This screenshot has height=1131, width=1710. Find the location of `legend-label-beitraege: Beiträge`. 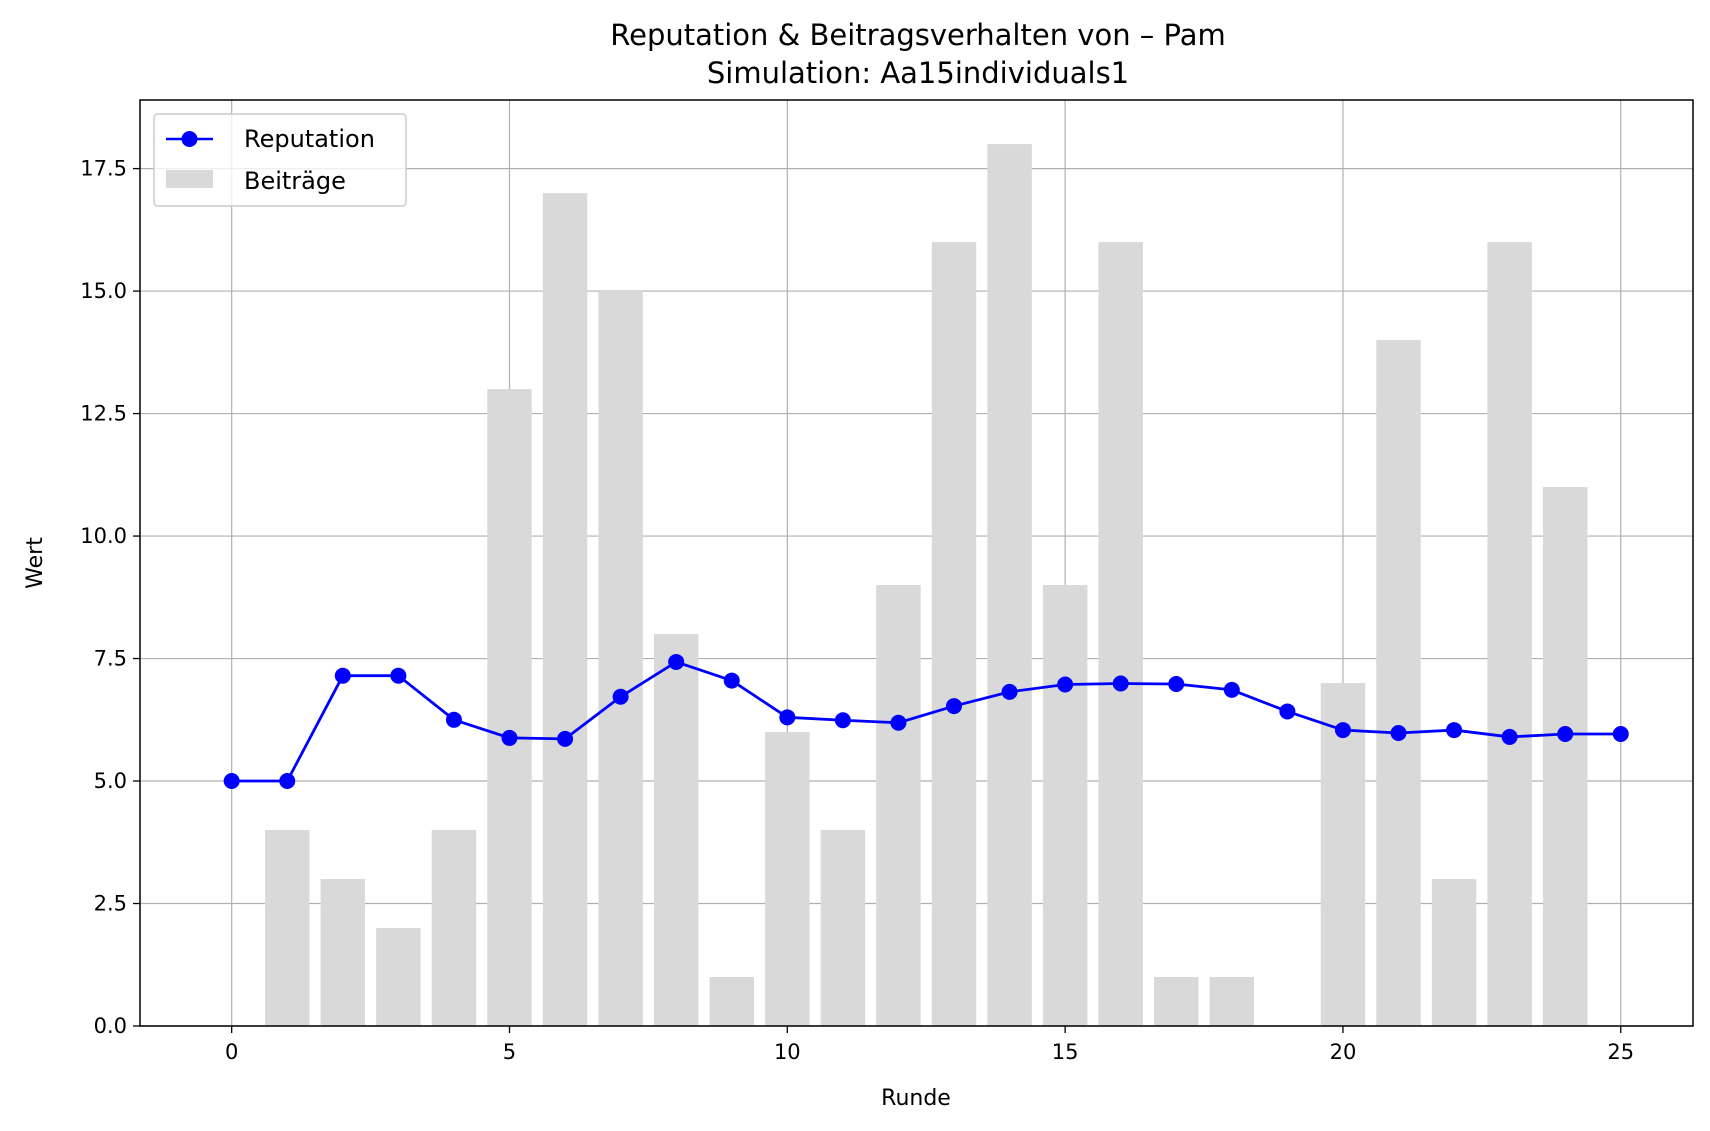

legend-label-beitraege: Beiträge is located at coordinates (295, 181).